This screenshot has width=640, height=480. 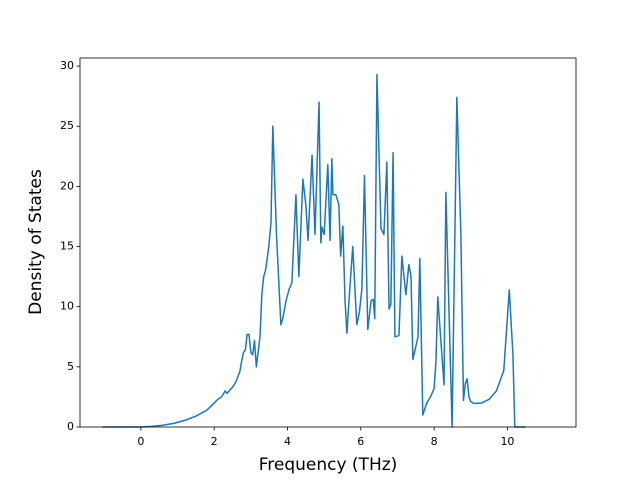 What do you see at coordinates (36, 242) in the screenshot?
I see `y-axis-label: Density of States` at bounding box center [36, 242].